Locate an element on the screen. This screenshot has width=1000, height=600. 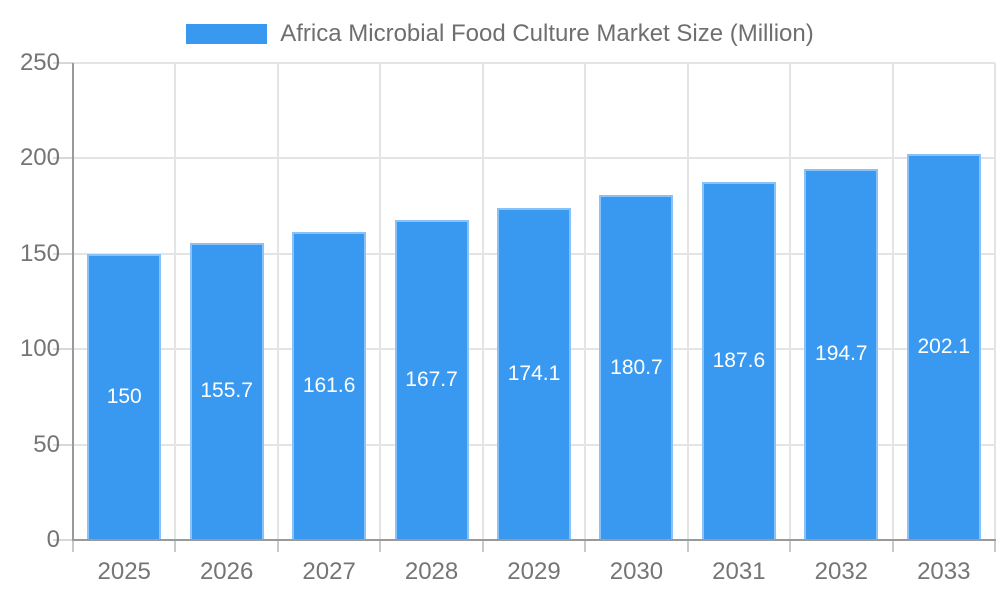
bar-value-label: 161.6 is located at coordinates (329, 385).